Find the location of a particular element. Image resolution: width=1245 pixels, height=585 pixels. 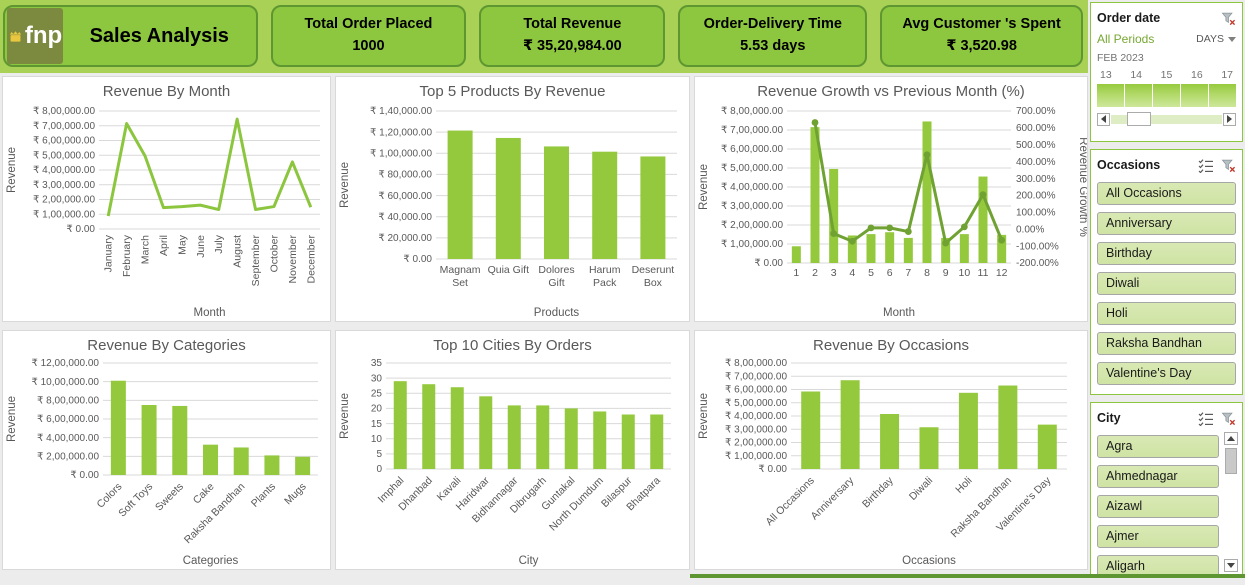

timeline-selection-bar is located at coordinates (1166, 95).